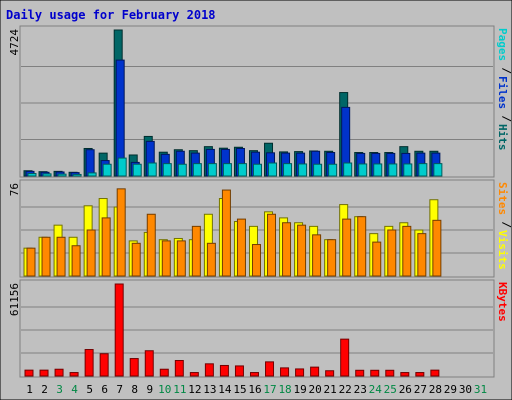  What do you see at coordinates (239, 389) in the screenshot?
I see `day-label-15: 15` at bounding box center [239, 389].